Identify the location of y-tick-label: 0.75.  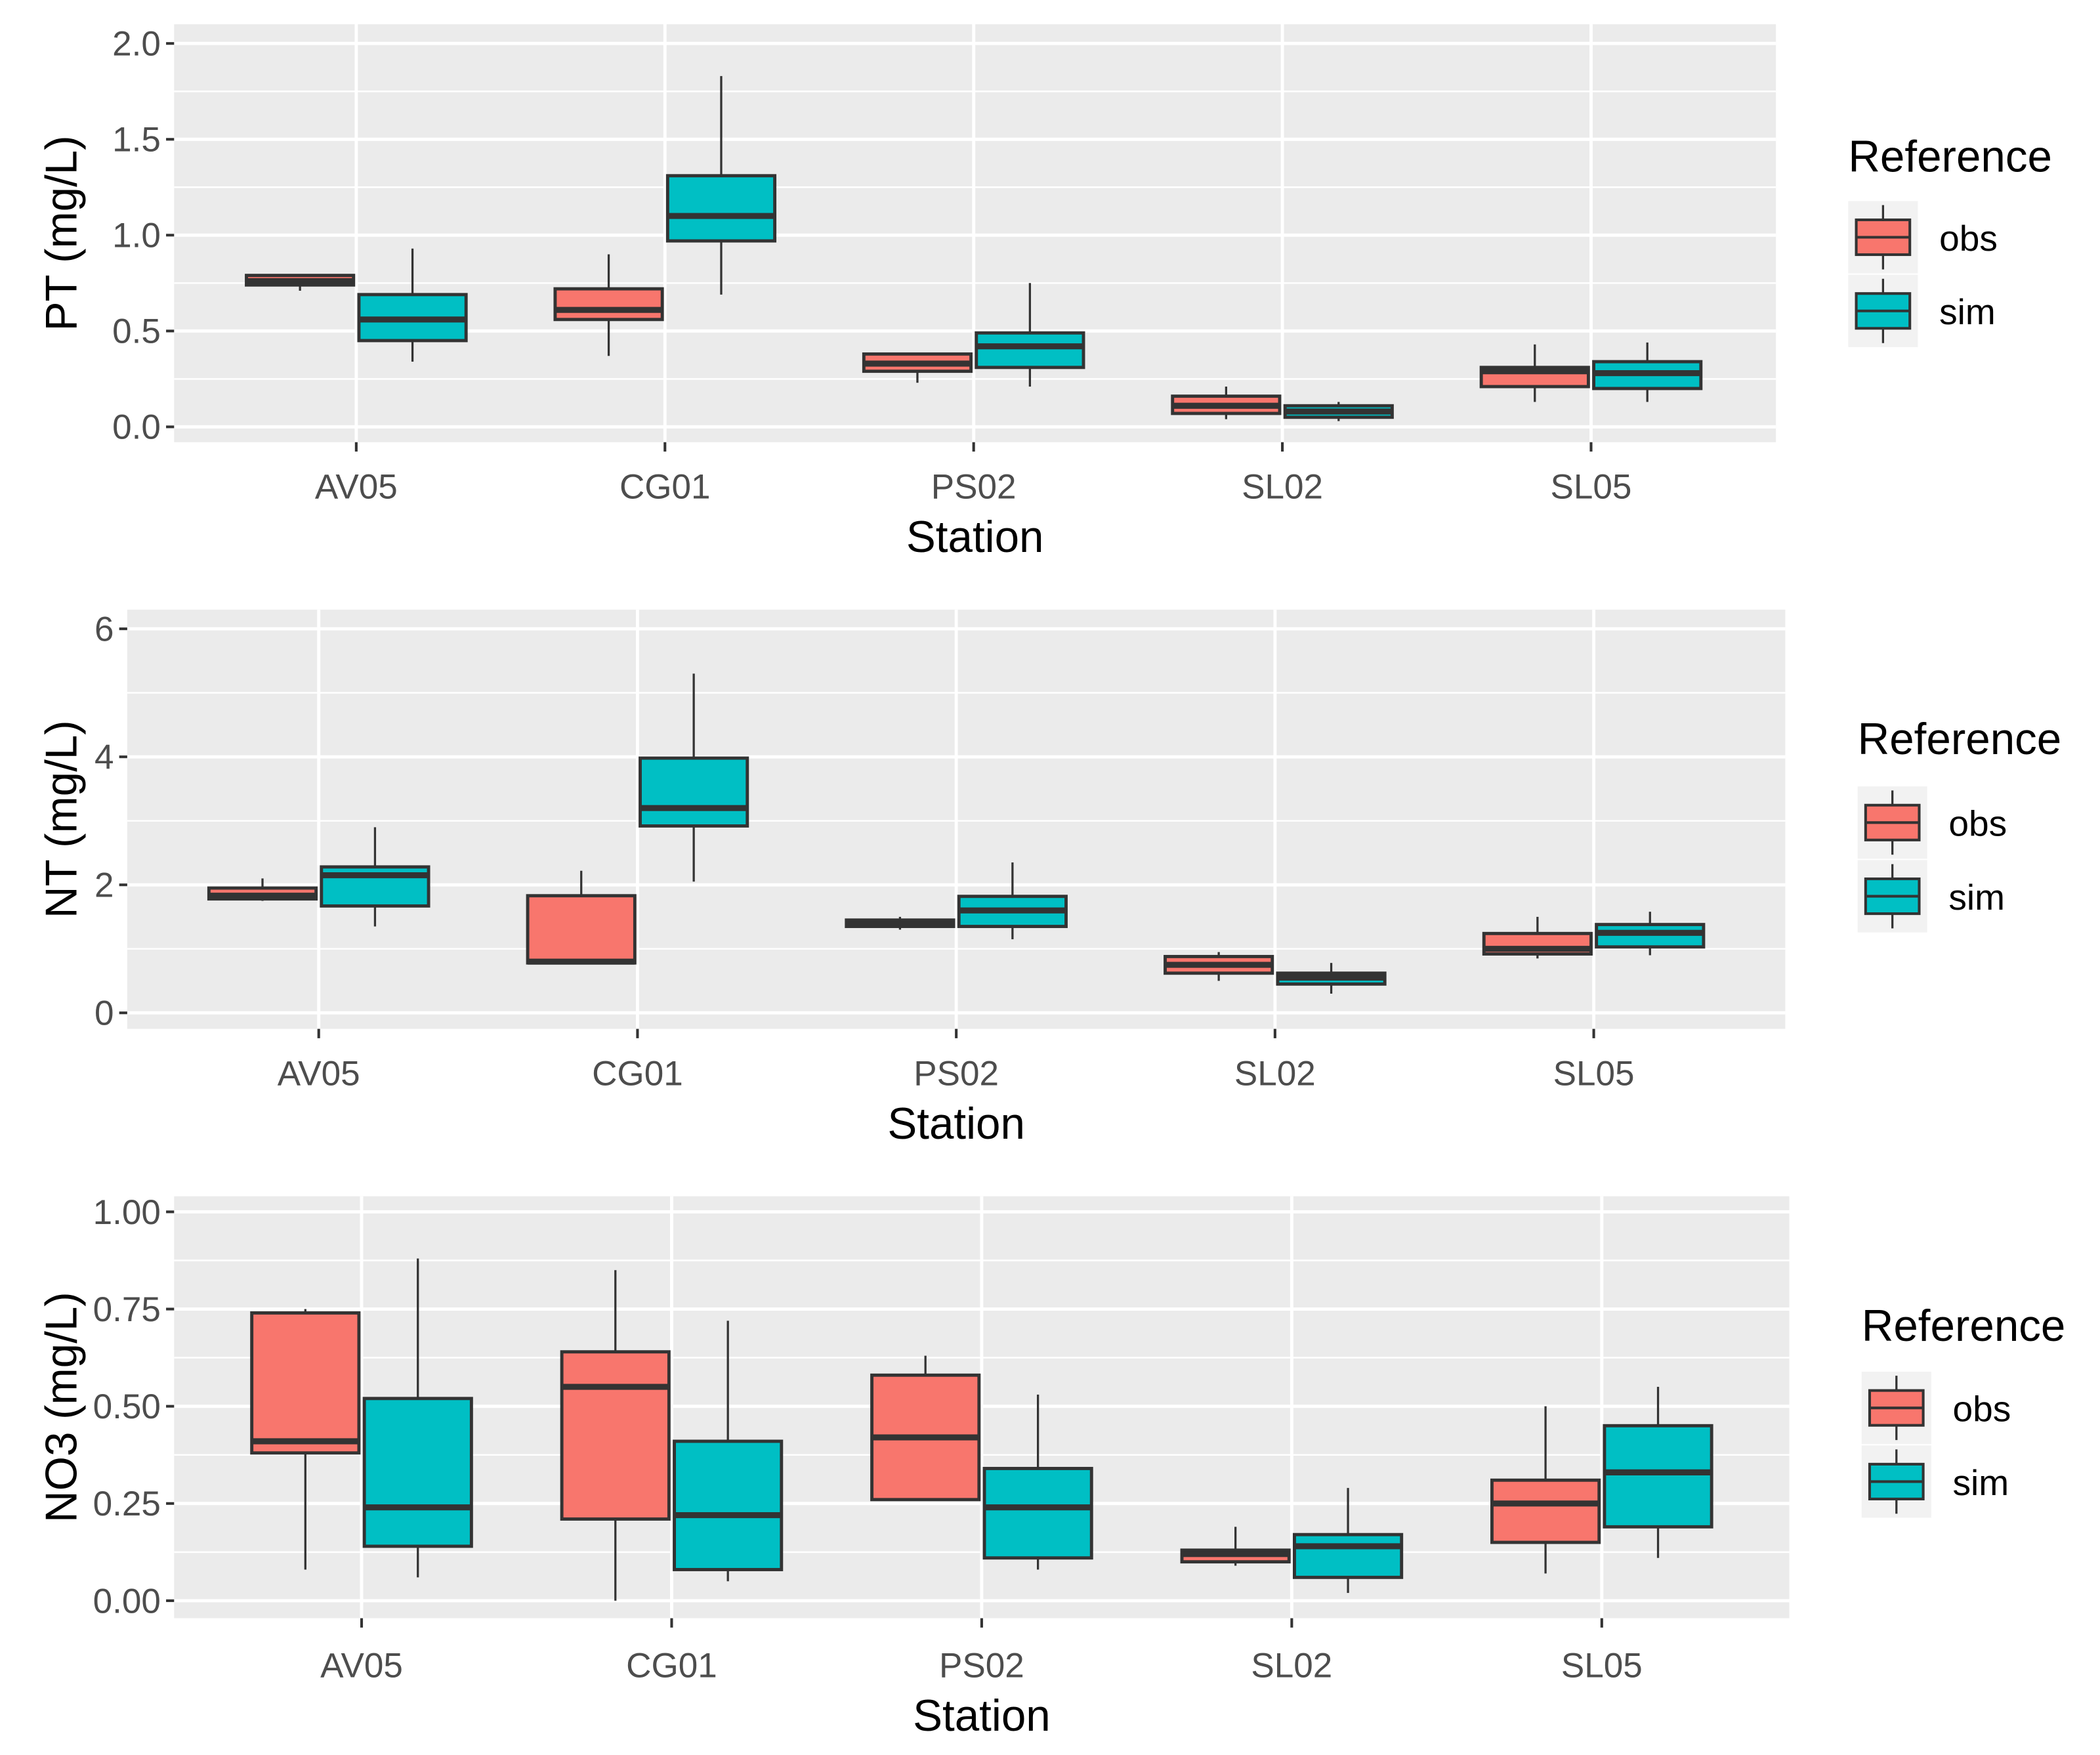
(127, 1309).